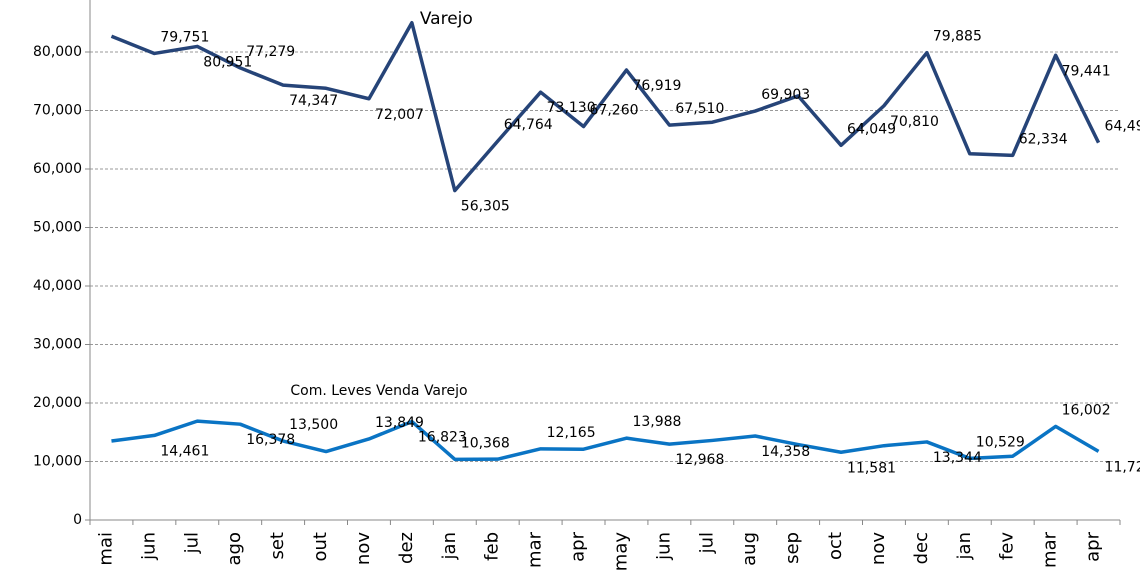 The image size is (1140, 570). I want to click on data-label: 16,002, so click(1086, 410).